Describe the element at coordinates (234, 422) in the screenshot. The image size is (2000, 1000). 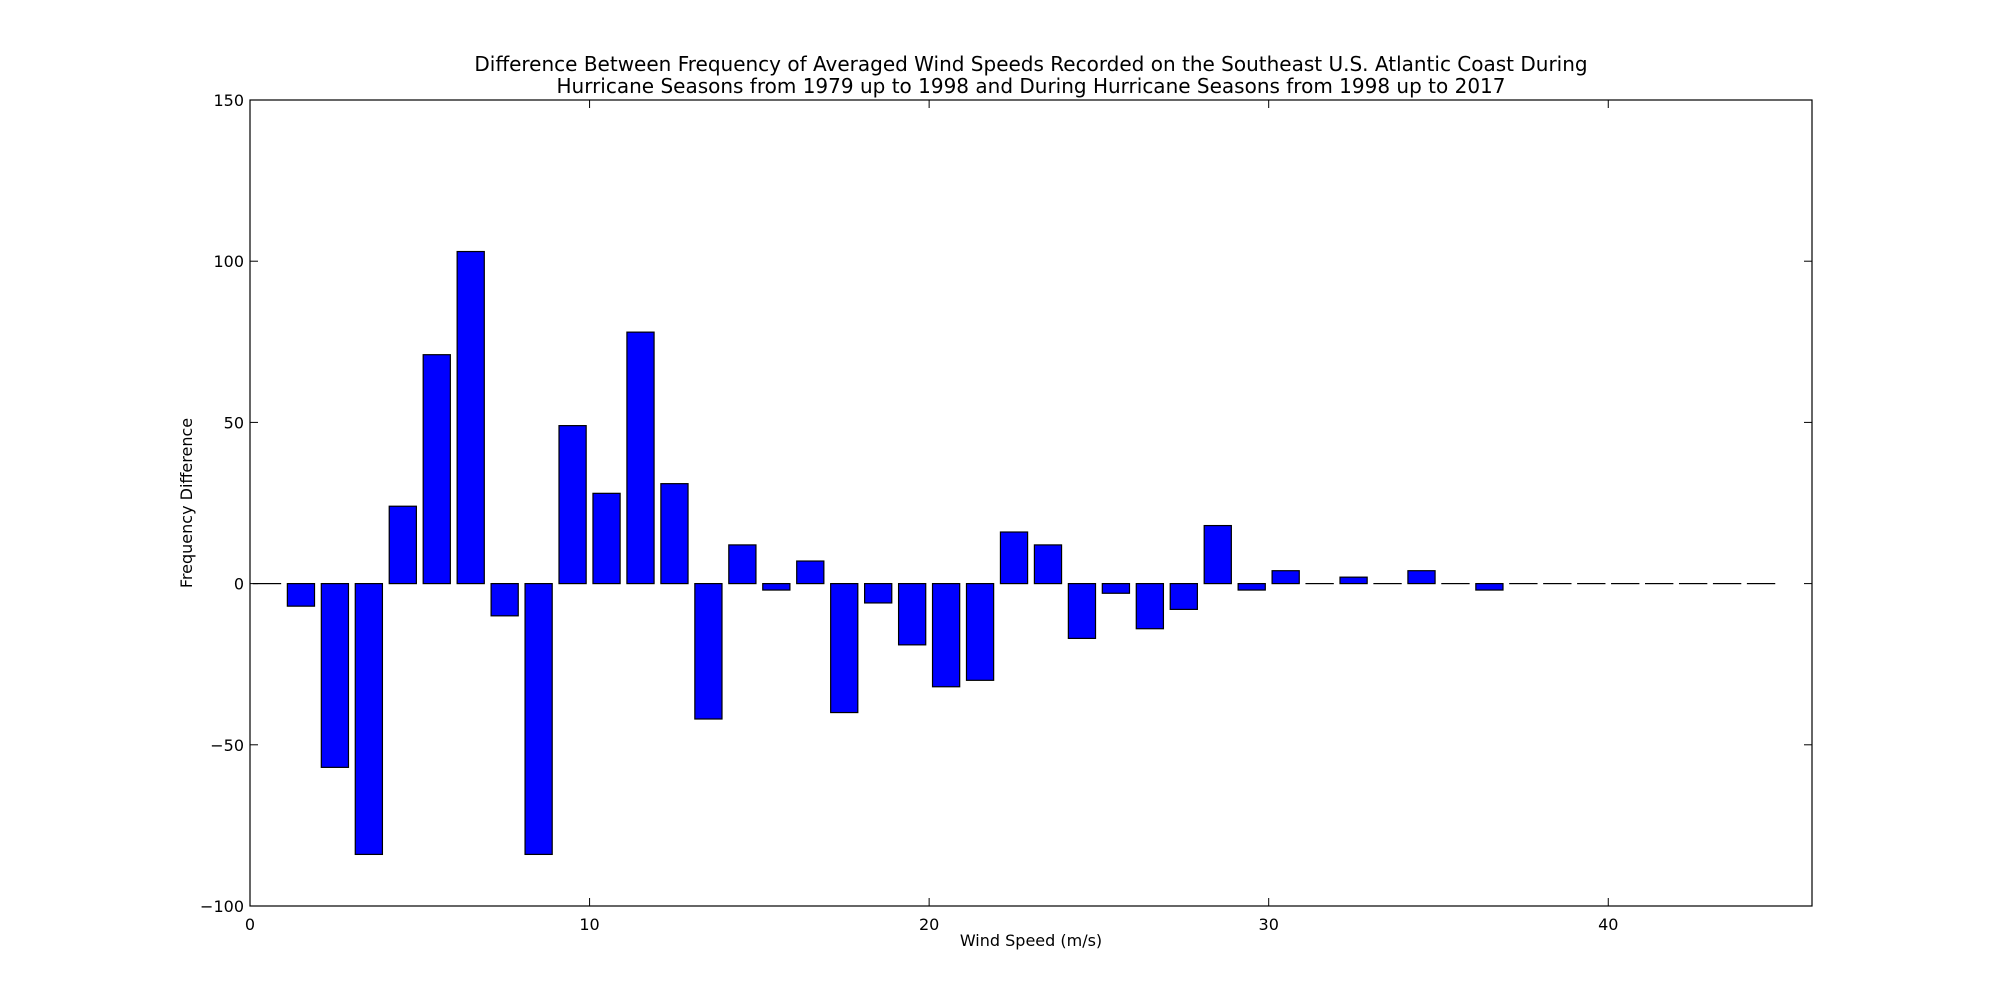
I see `y-tick-label: 50` at that location.